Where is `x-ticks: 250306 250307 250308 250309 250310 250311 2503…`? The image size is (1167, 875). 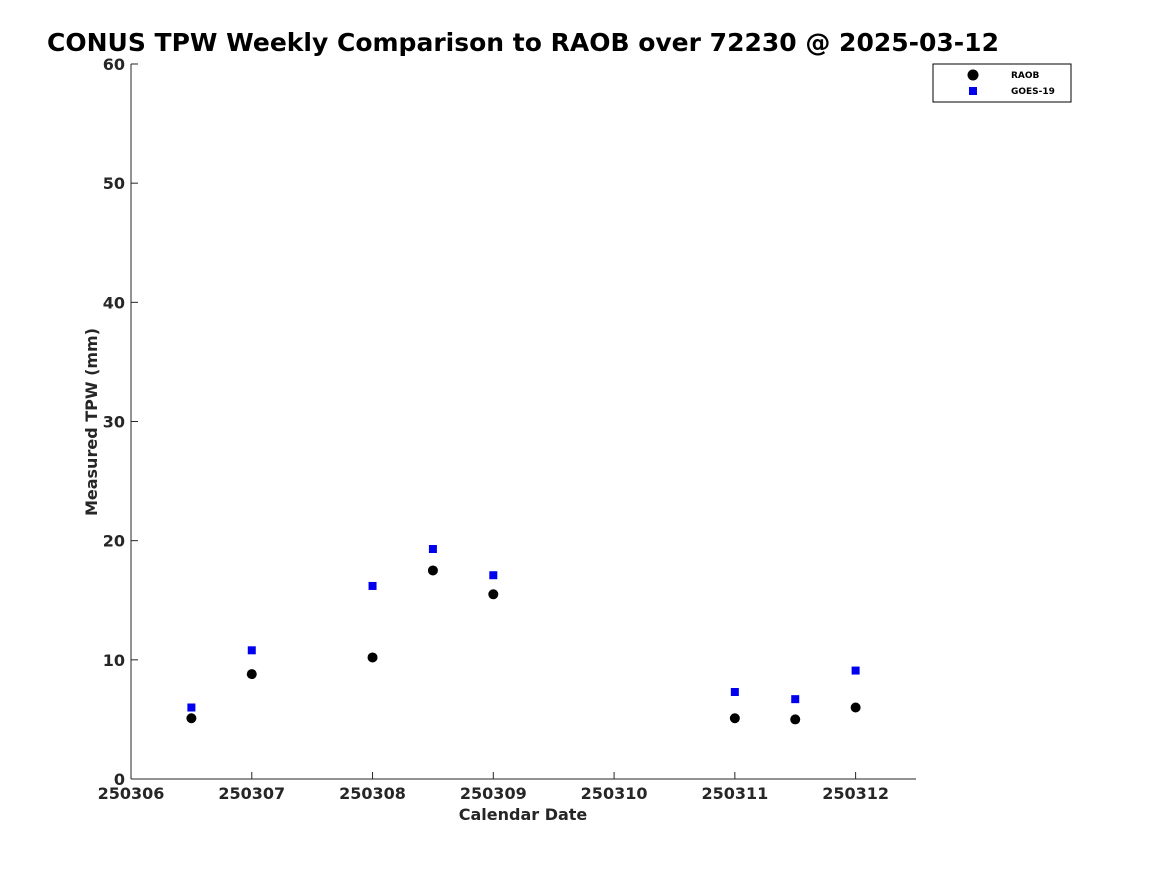 x-ticks: 250306 250307 250308 250309 250310 250311 2503… is located at coordinates (493, 787).